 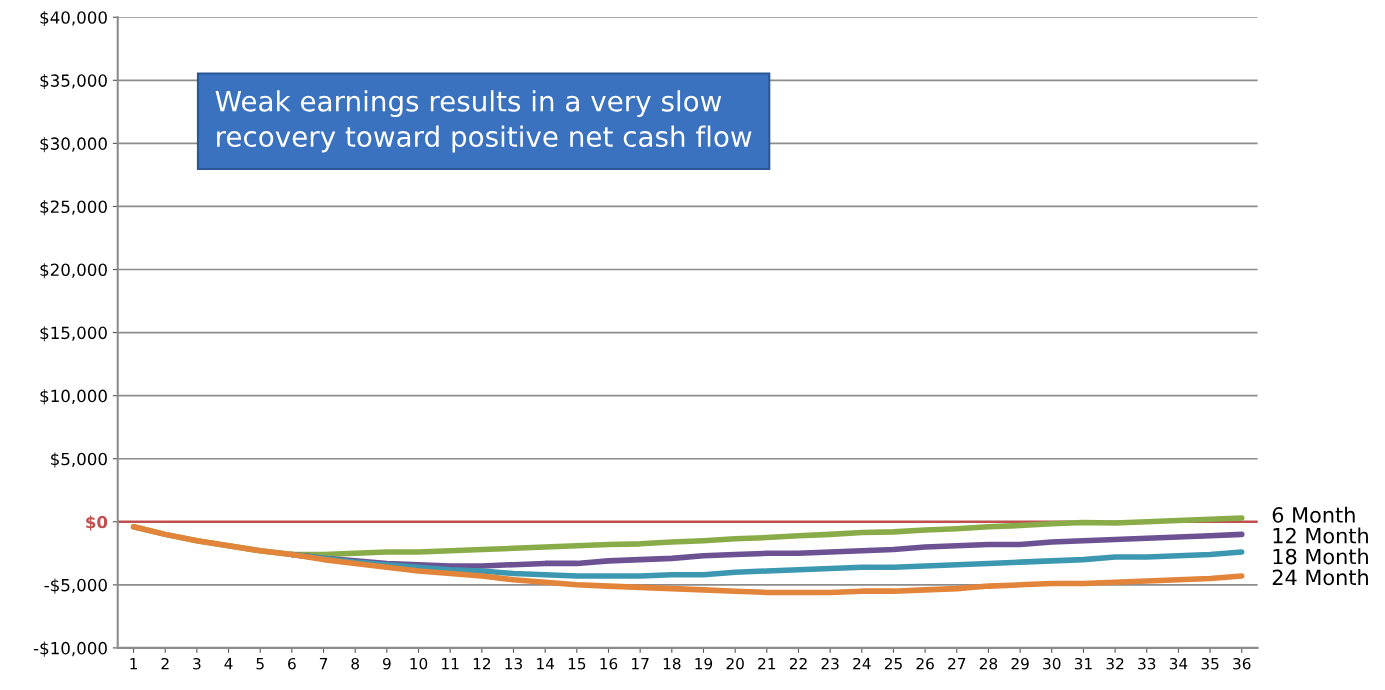 I want to click on x-tick-label: 8, so click(x=355, y=663).